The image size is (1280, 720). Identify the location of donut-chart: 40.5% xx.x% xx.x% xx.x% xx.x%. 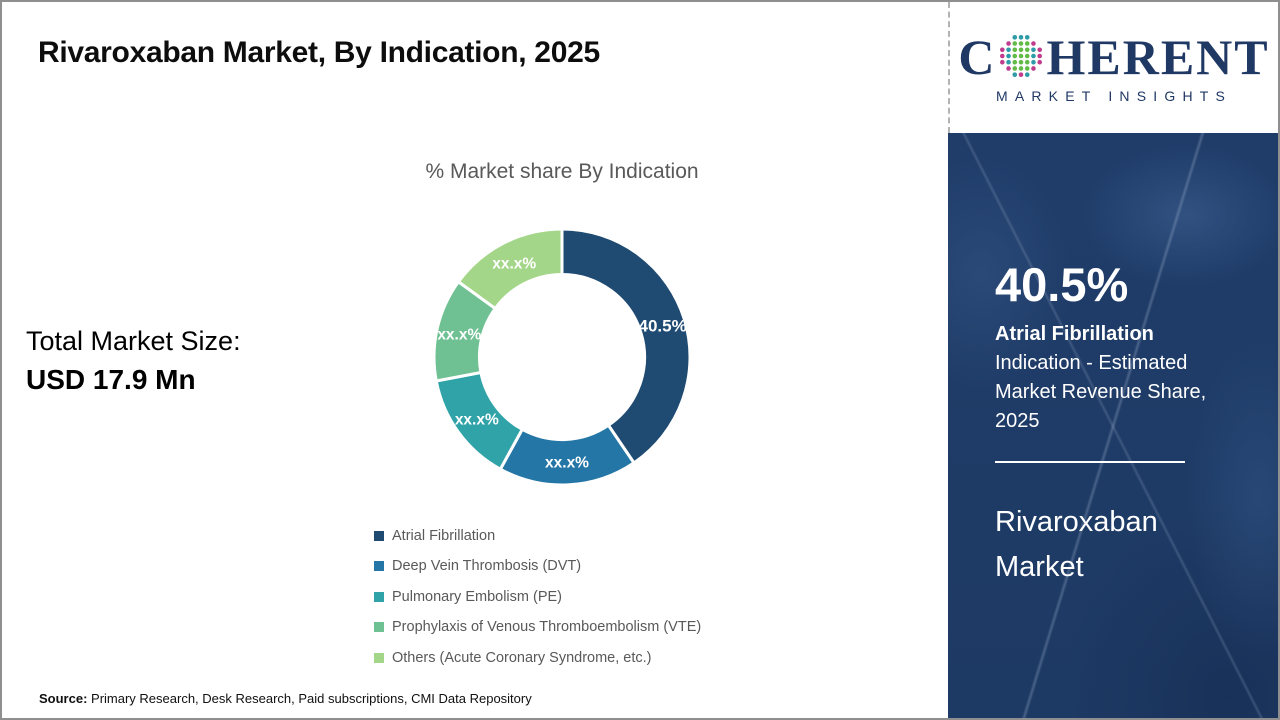
(562, 357).